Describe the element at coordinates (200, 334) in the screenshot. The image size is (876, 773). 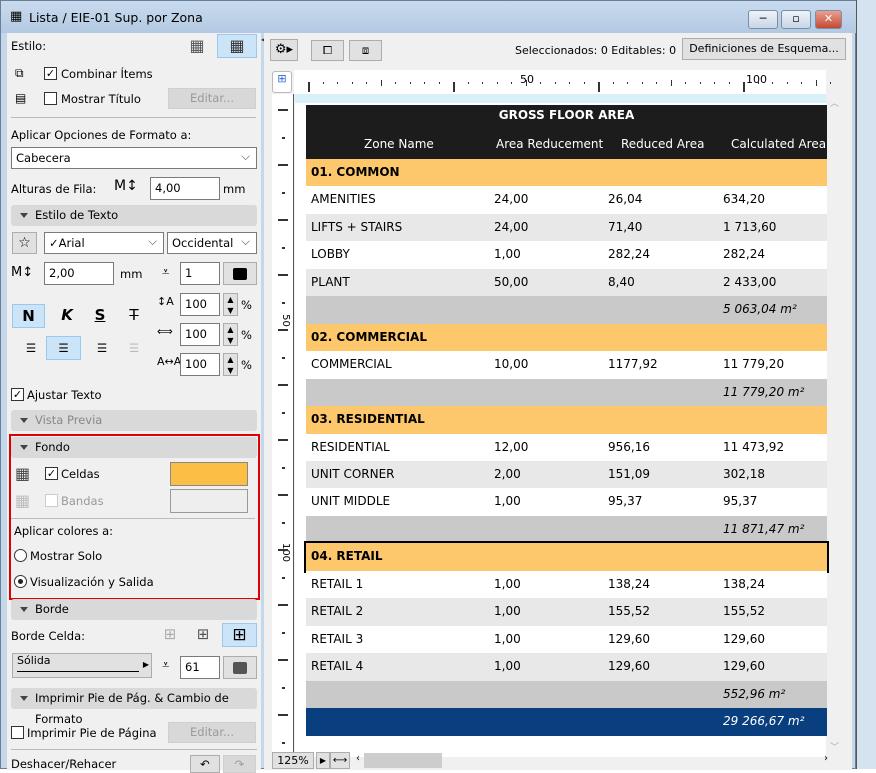
I see `width-factor-input: 100` at that location.